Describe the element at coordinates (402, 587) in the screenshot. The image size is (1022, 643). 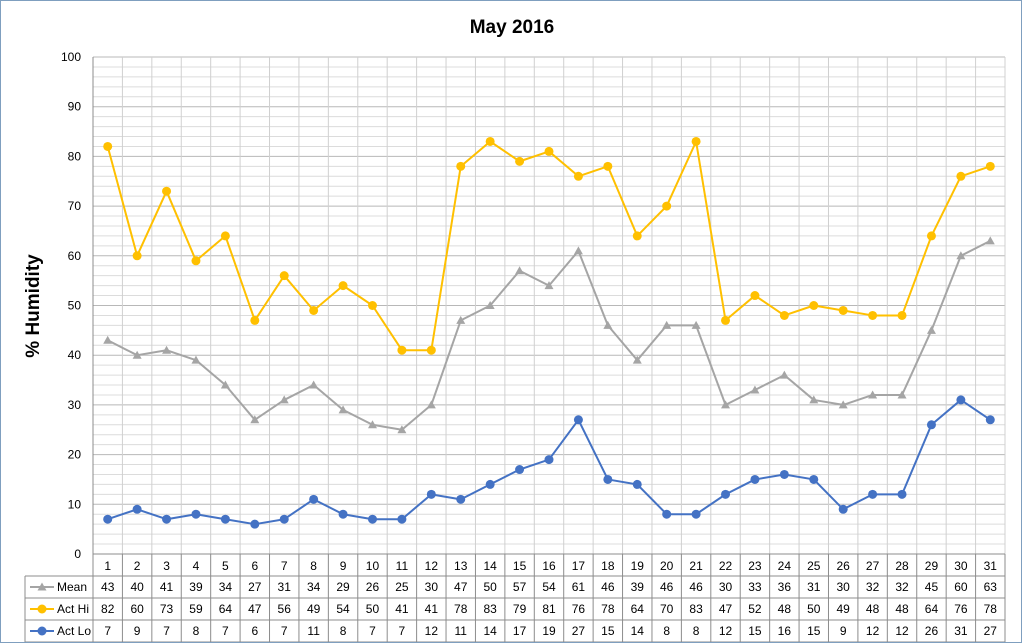
I see `data-table-cell: 25` at that location.